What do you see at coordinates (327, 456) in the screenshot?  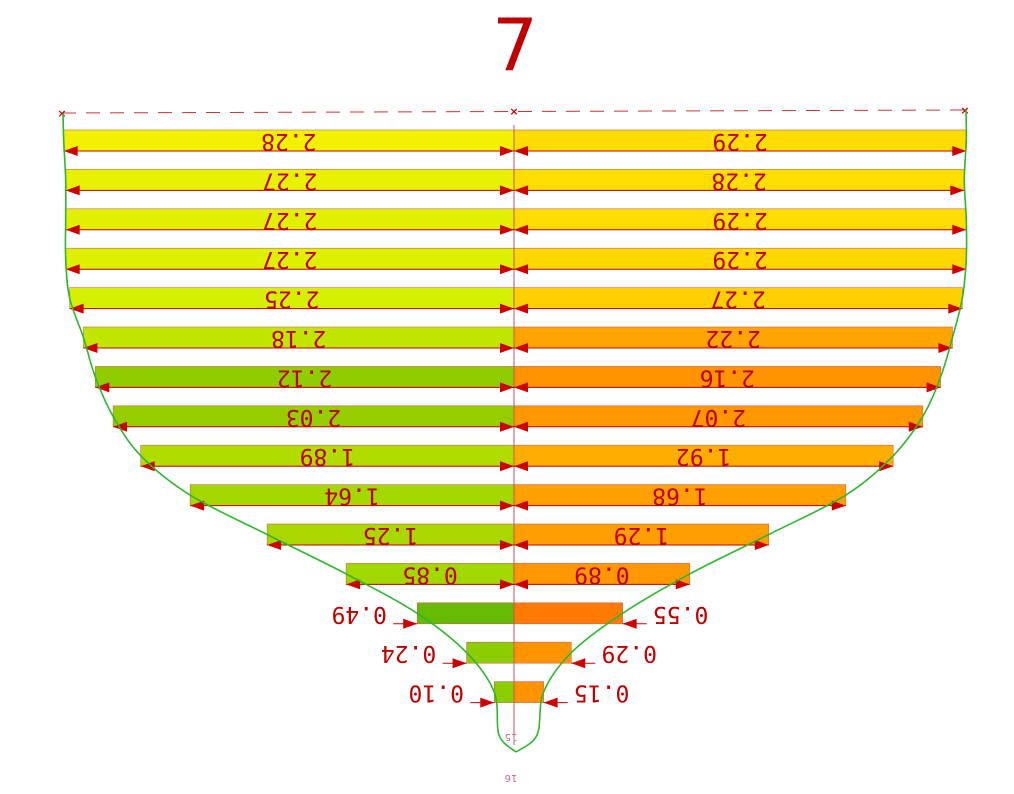 I see `dimension-label-left: 1.89` at bounding box center [327, 456].